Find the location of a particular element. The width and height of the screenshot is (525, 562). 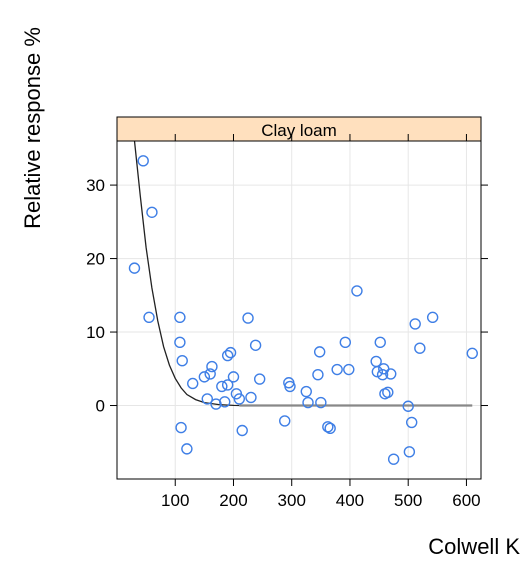

x-tick-label: 400 is located at coordinates (350, 500).